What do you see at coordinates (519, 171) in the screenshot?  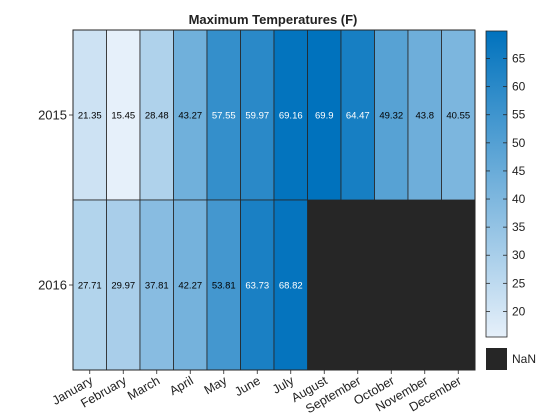 I see `colorbar-tick-label: 45` at bounding box center [519, 171].